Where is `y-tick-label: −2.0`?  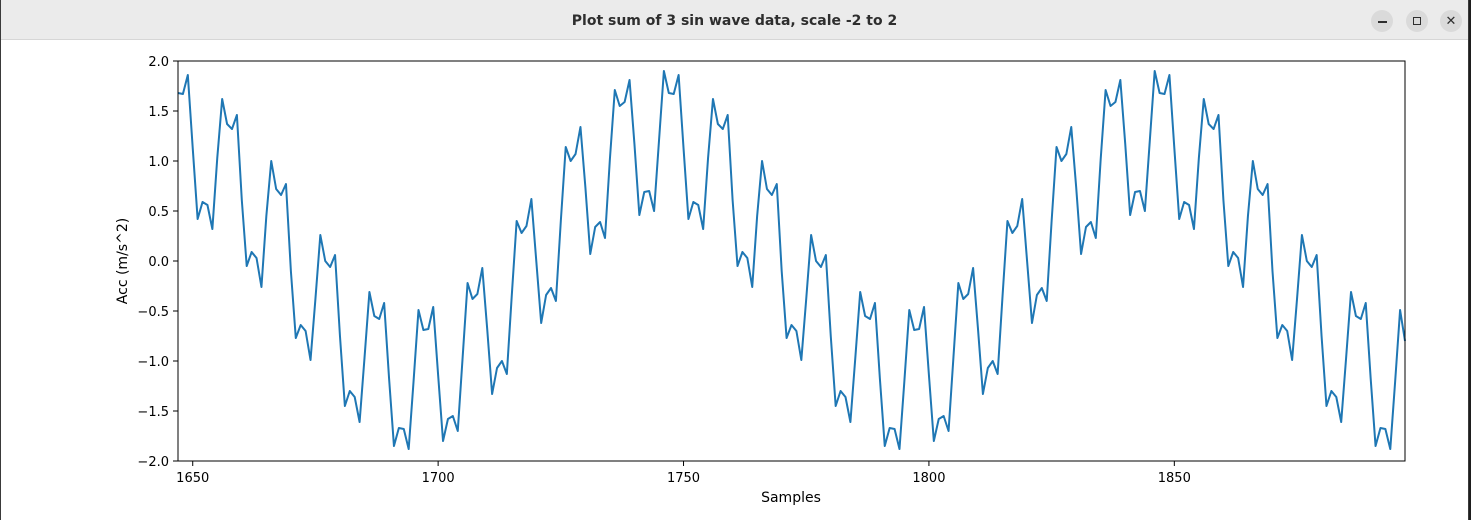 y-tick-label: −2.0 is located at coordinates (153, 462).